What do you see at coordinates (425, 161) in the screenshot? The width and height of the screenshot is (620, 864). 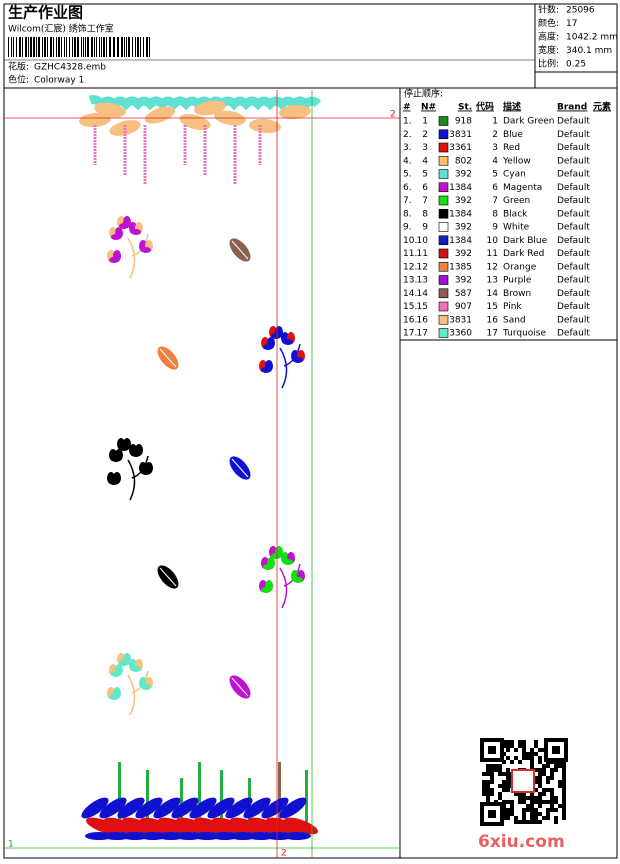 I see `needle: 4` at bounding box center [425, 161].